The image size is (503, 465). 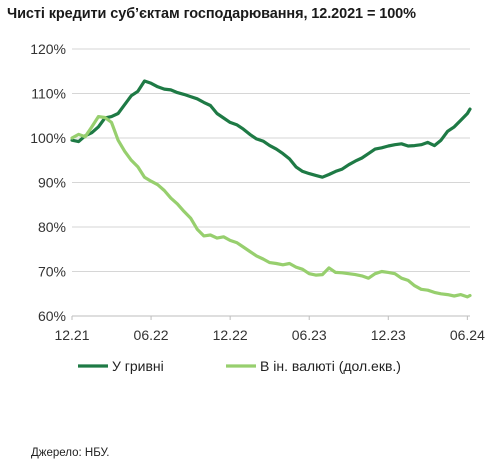 I want to click on x-tick-label: 06.24, so click(x=467, y=335).